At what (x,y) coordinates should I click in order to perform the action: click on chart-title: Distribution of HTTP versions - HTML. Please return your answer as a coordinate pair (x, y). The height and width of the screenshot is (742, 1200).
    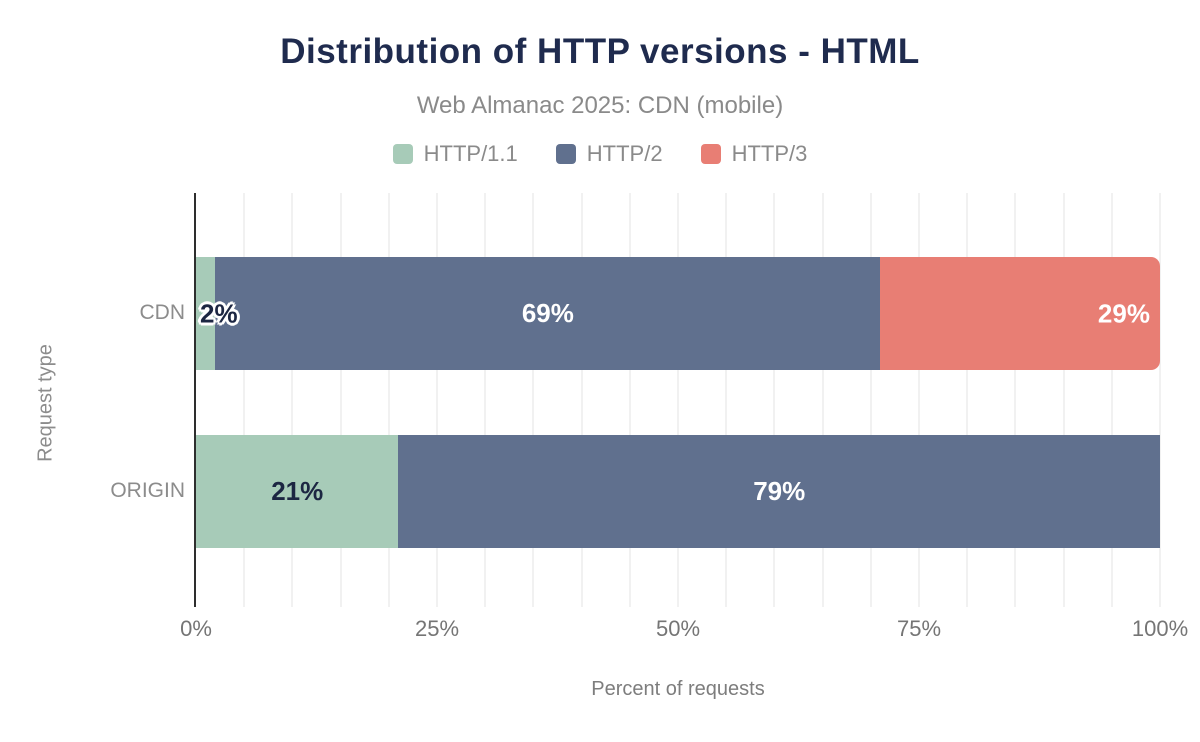
    Looking at the image, I should click on (600, 51).